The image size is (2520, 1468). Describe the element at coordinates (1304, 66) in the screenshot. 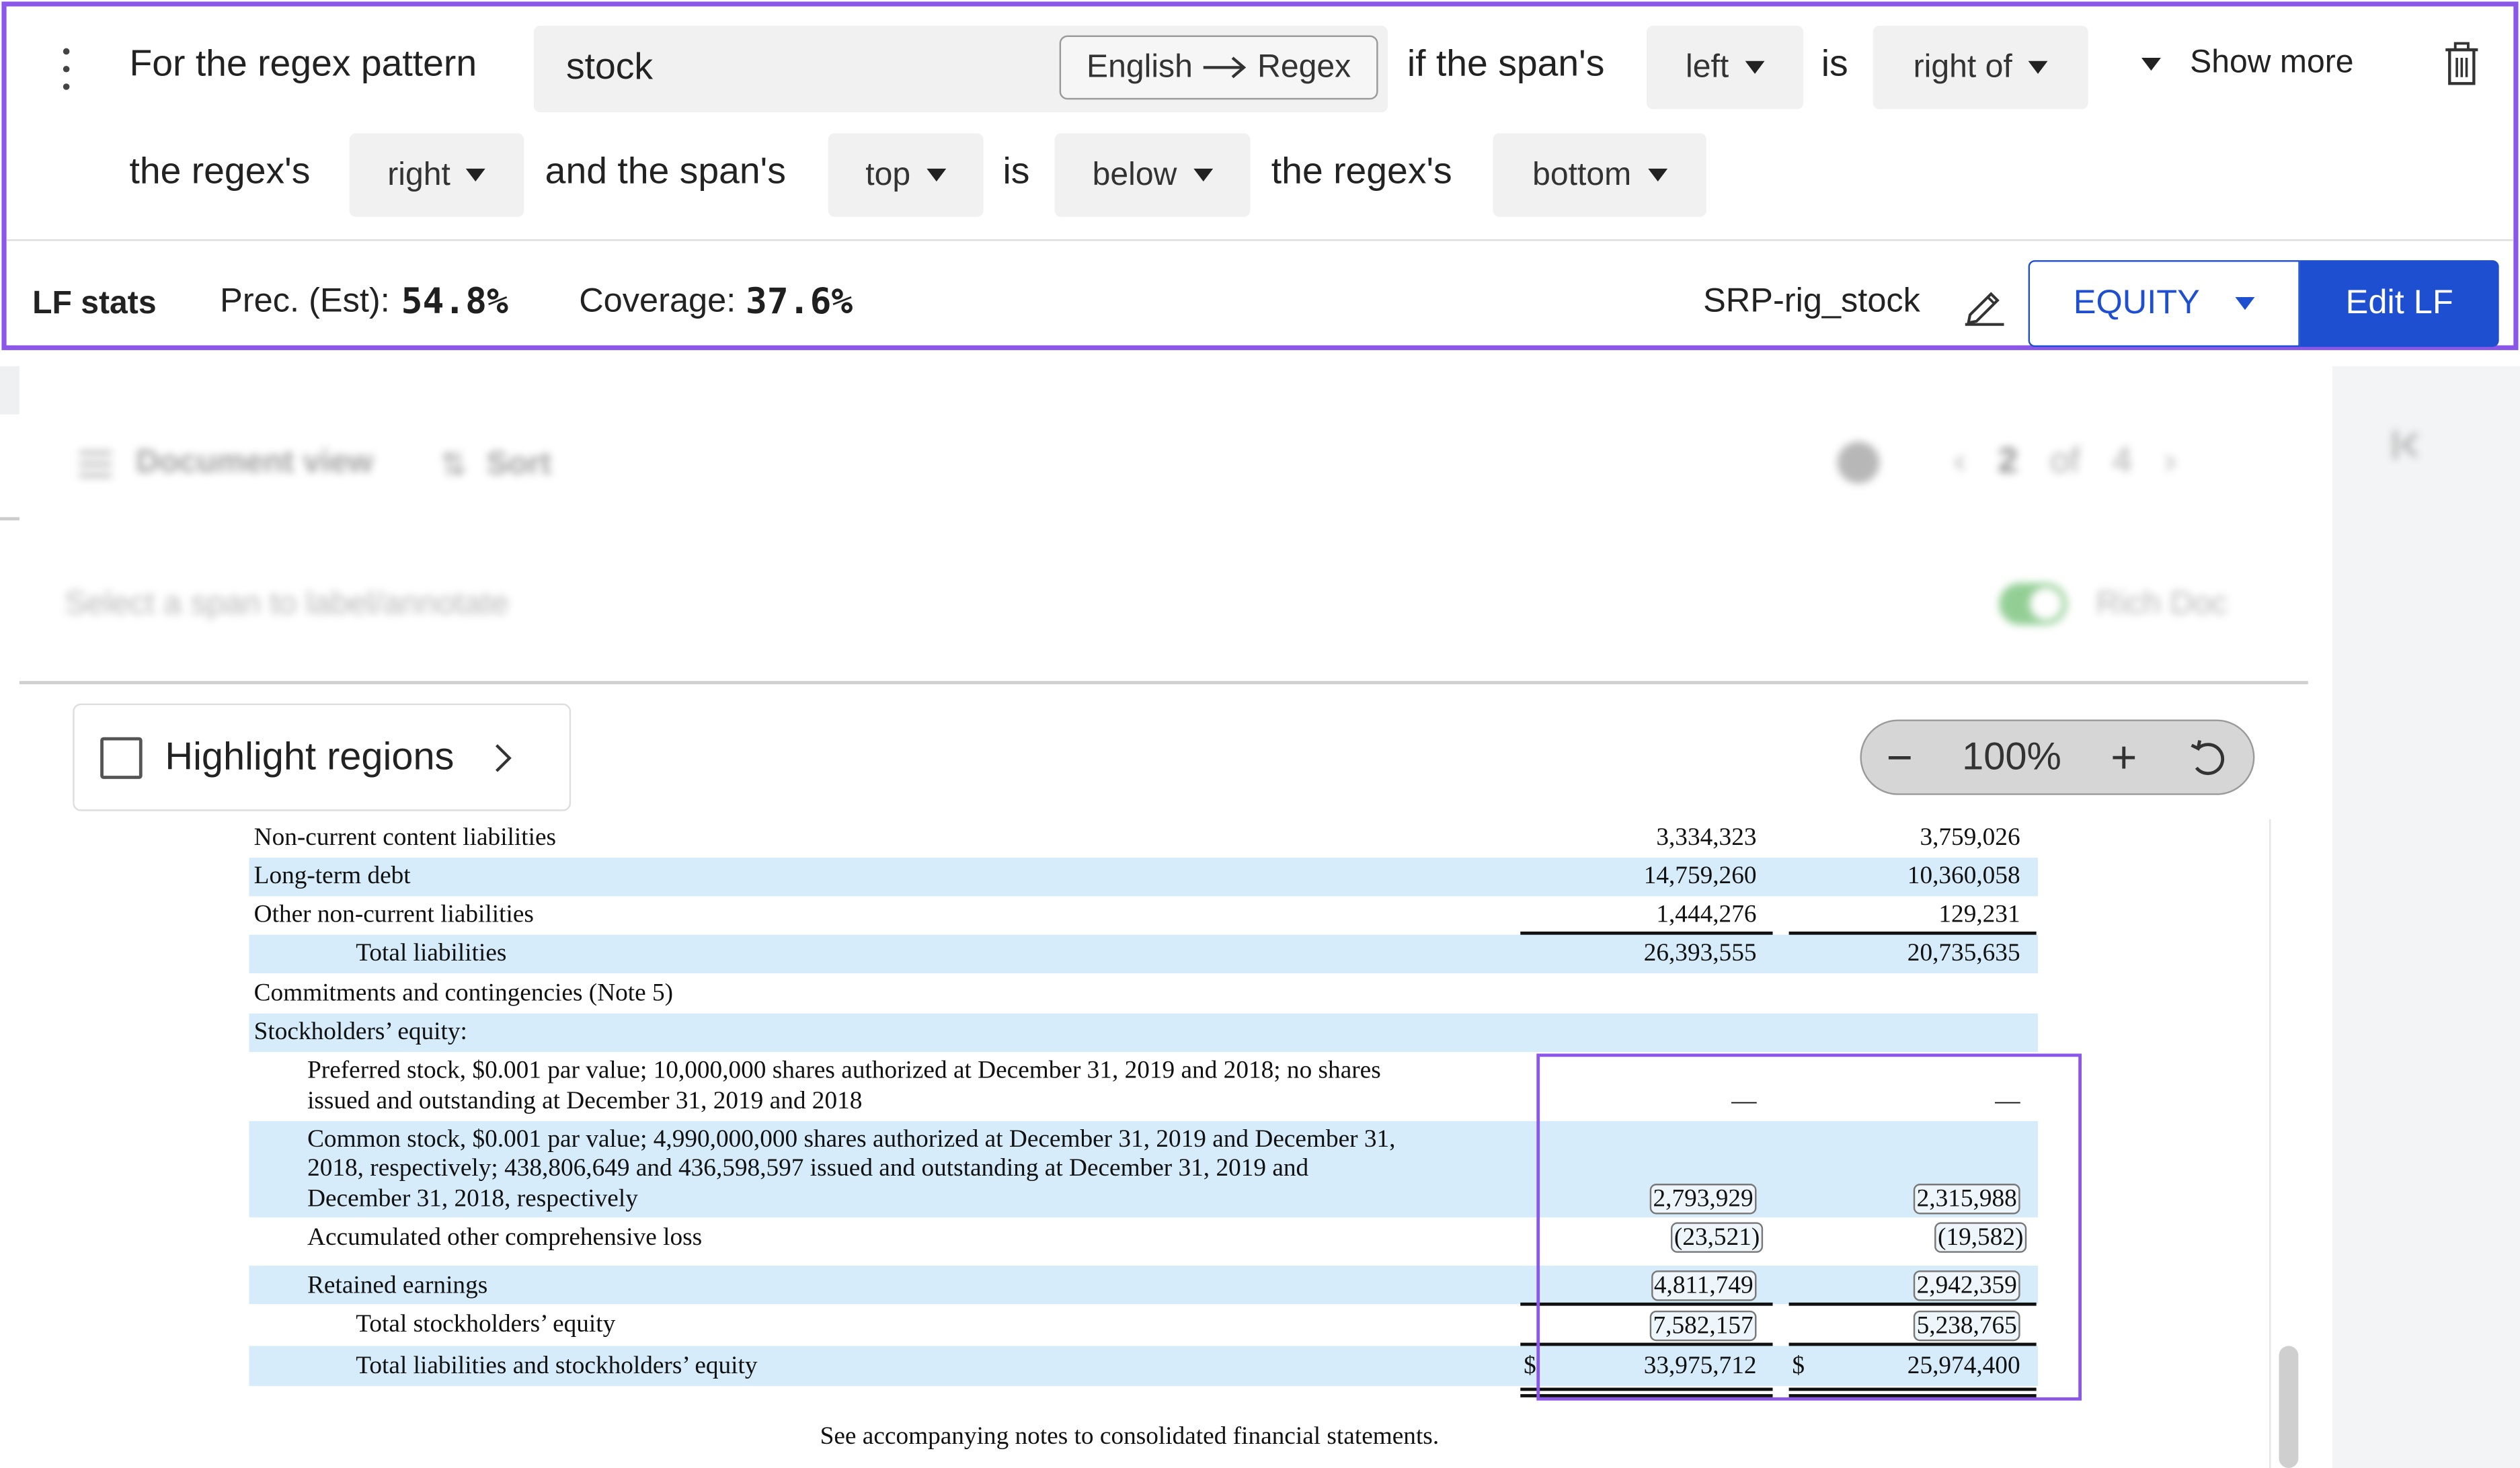

I see `regex-label: Regex` at that location.